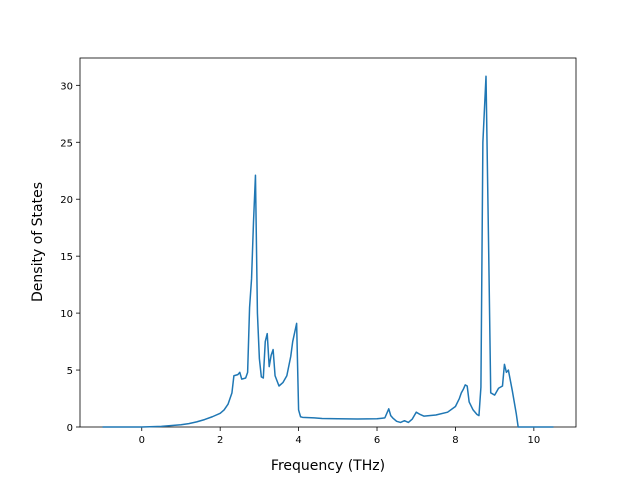 The height and width of the screenshot is (480, 640). What do you see at coordinates (66, 143) in the screenshot?
I see `y-tick-label: 25` at bounding box center [66, 143].